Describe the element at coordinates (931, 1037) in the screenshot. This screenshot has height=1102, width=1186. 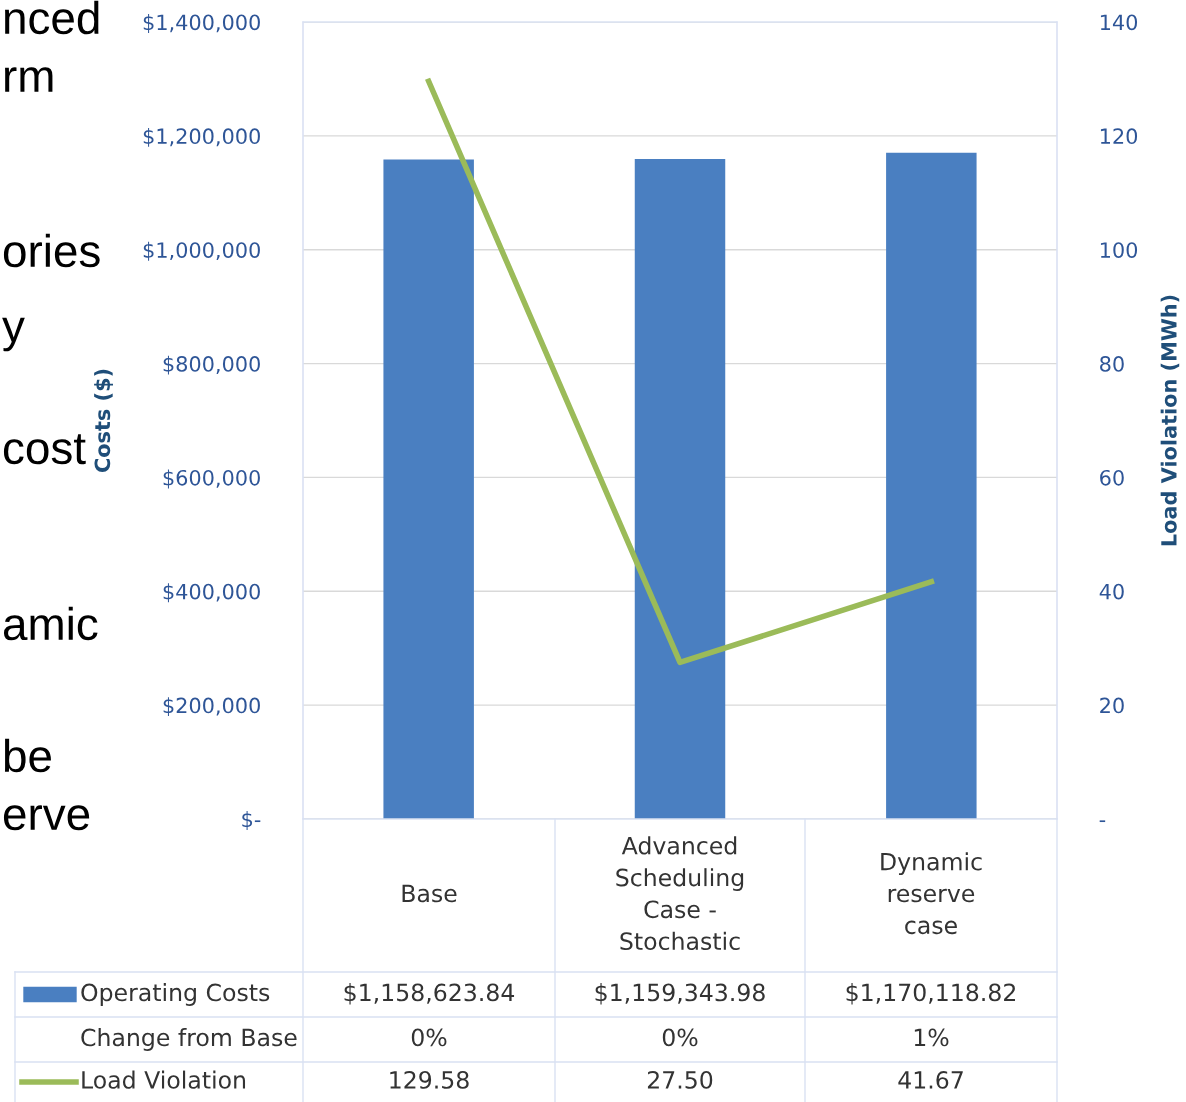
I see `text: 1%` at that location.